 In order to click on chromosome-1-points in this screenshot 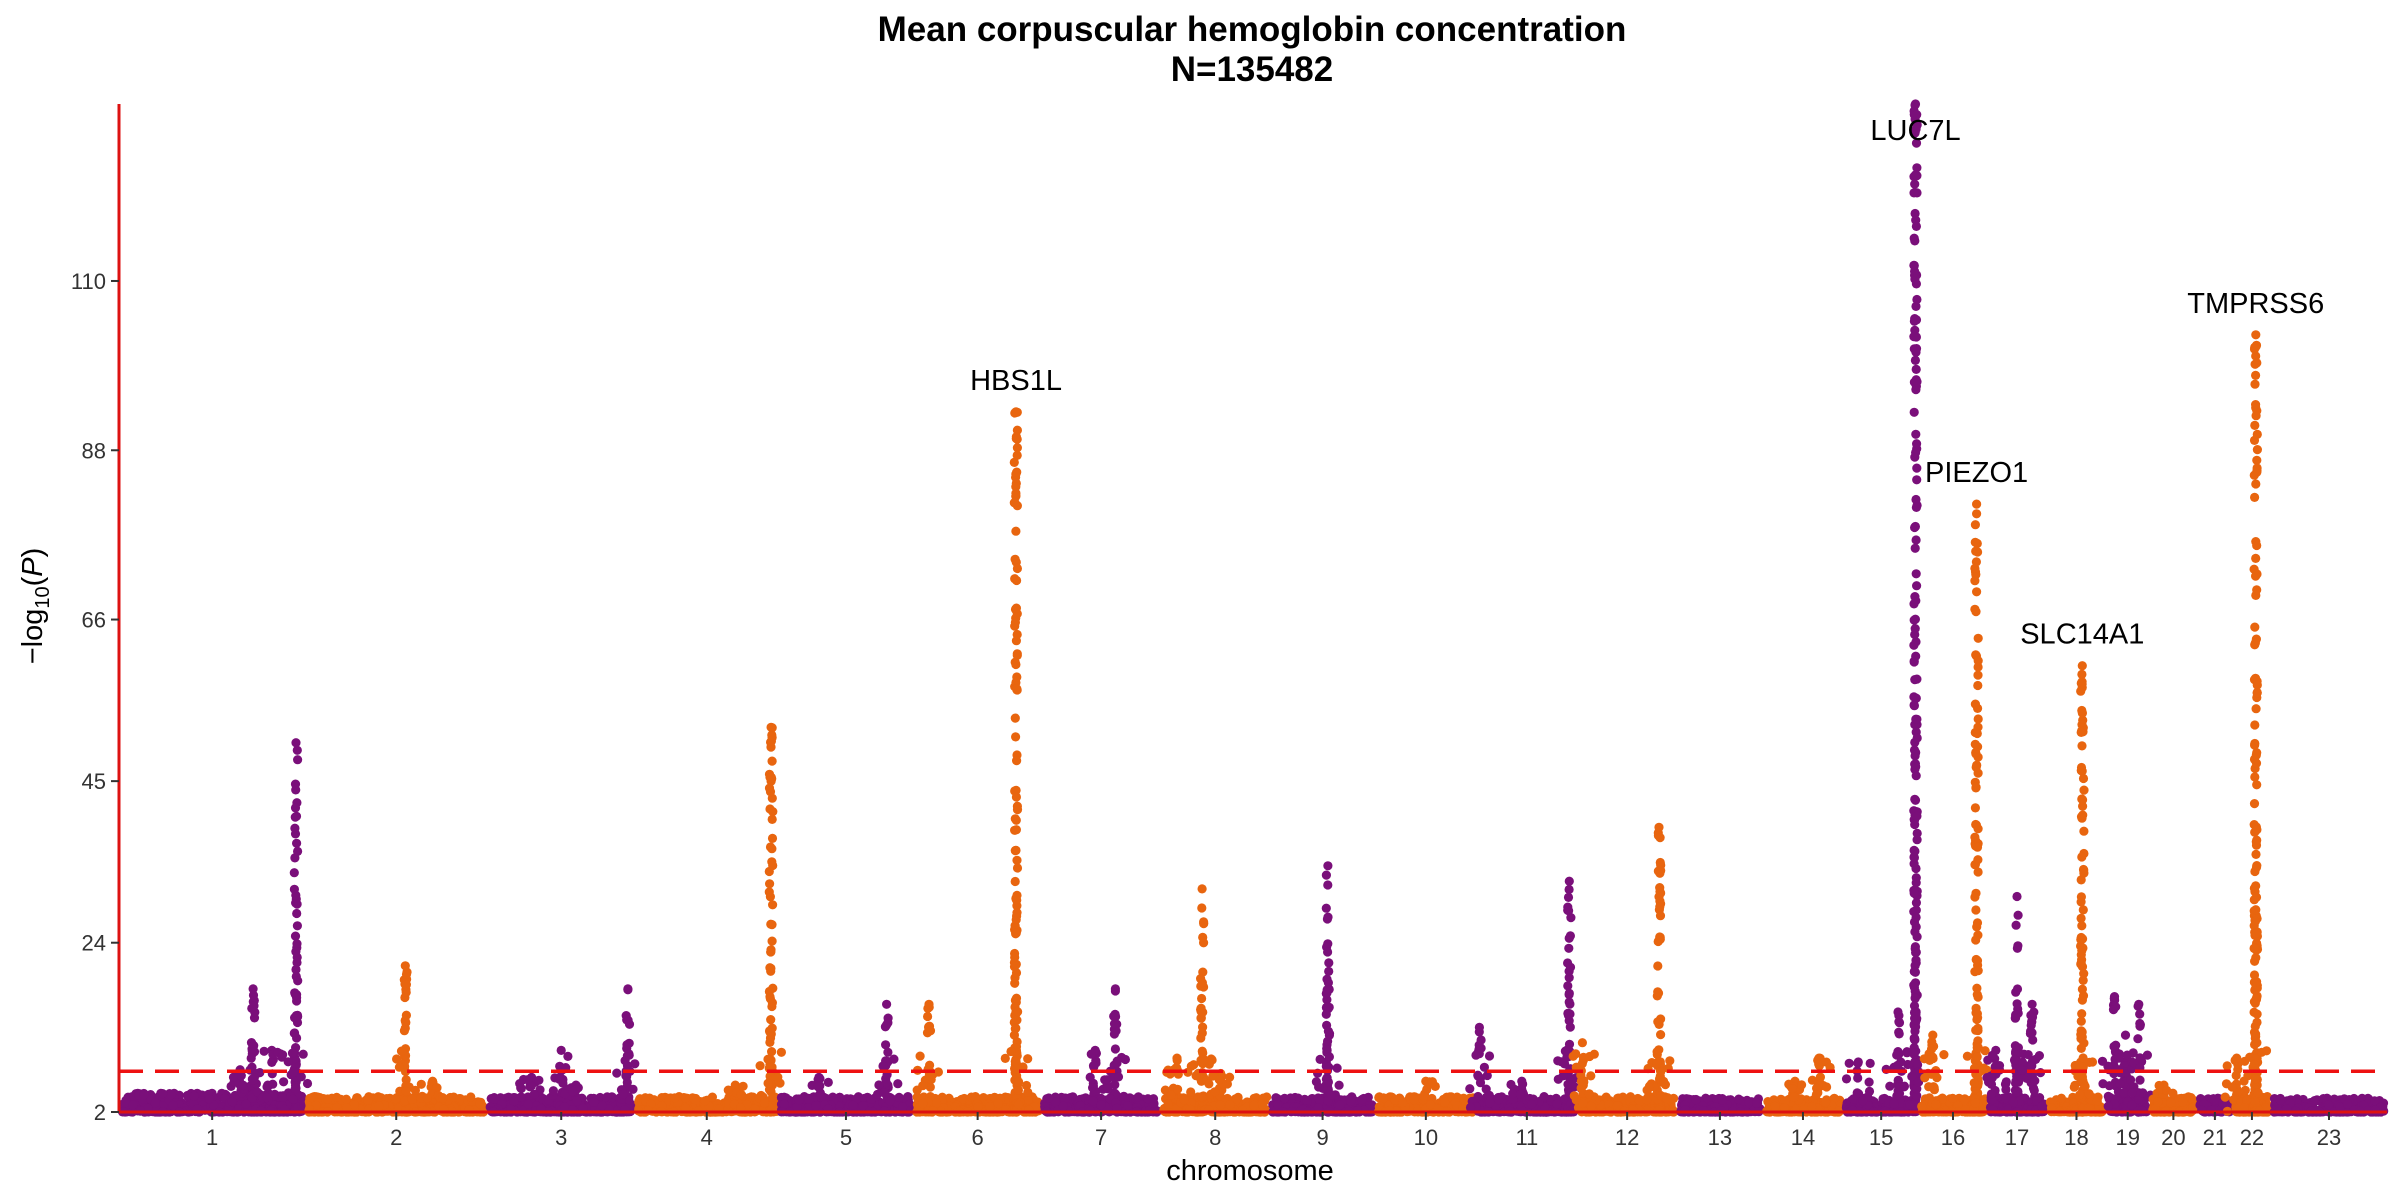, I will do `click(215, 927)`.